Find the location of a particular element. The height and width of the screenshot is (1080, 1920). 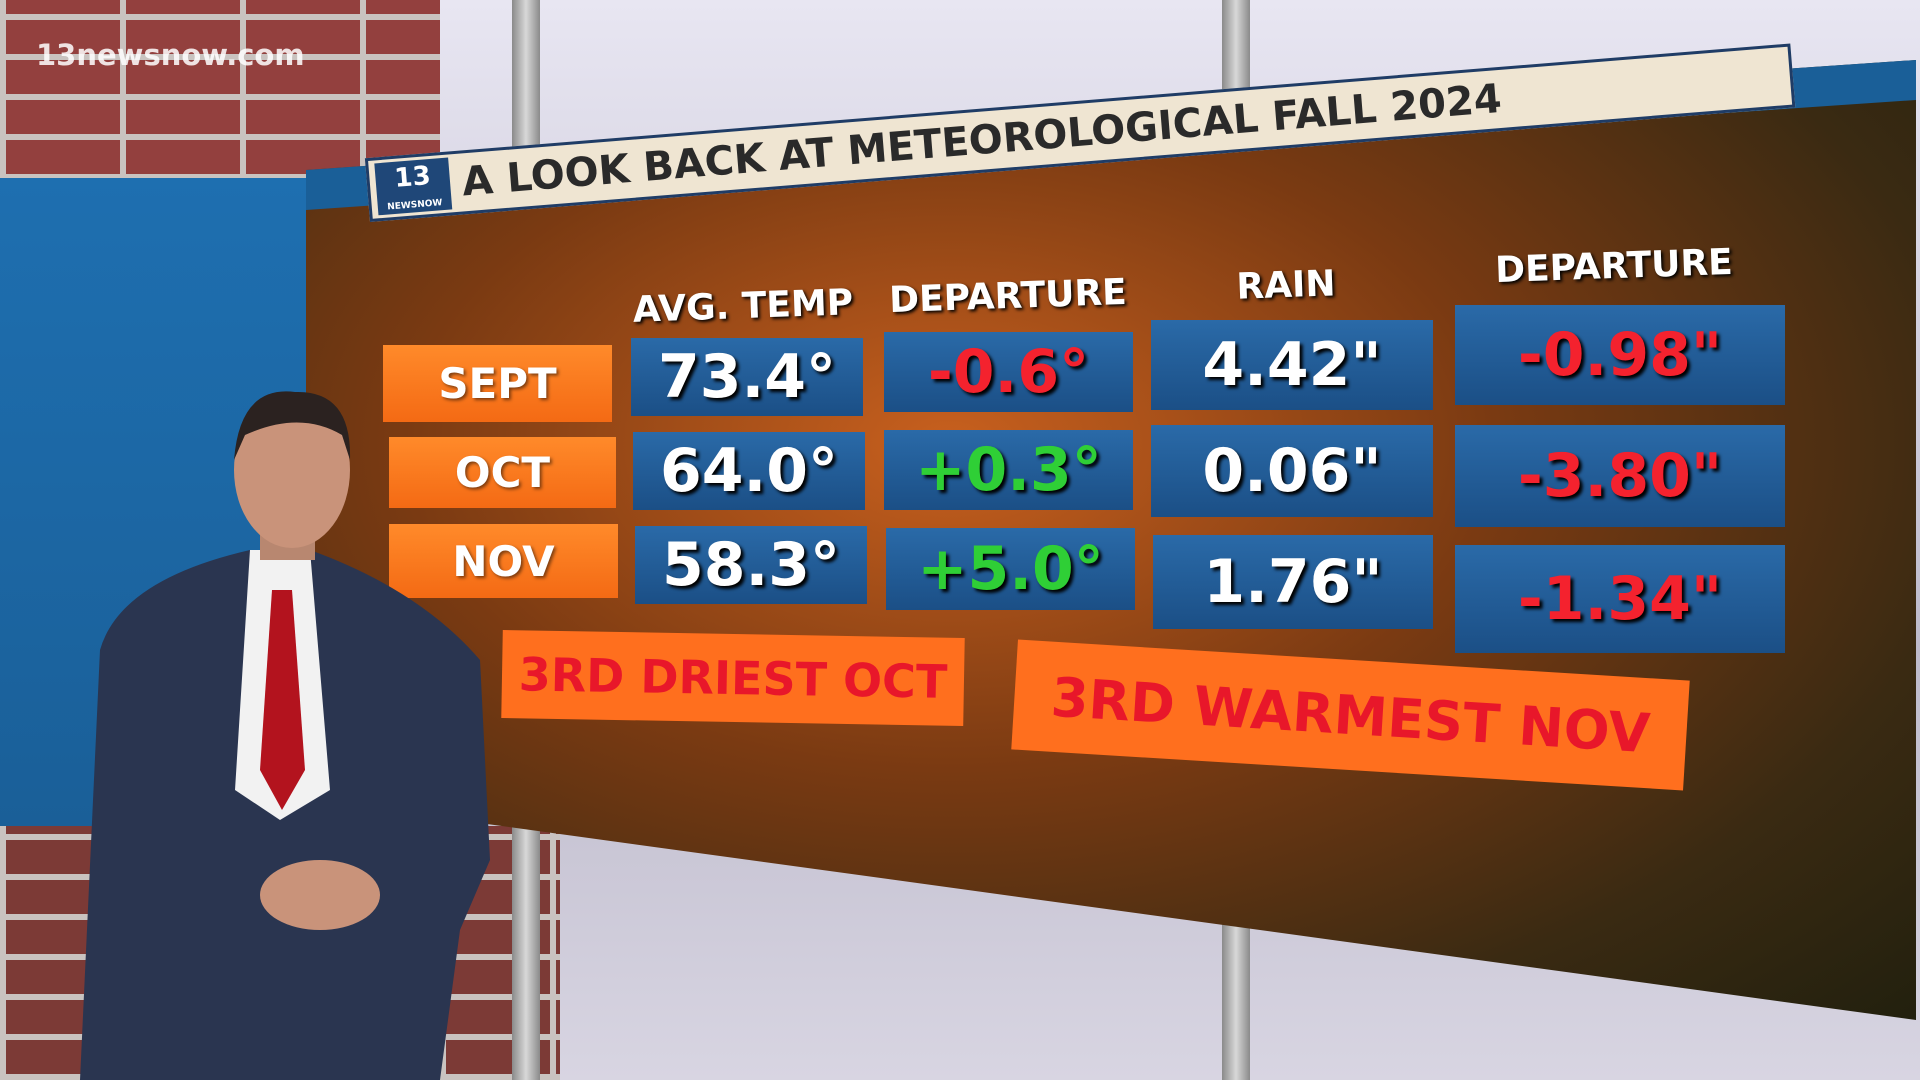

temp-departure-nov: +5.0° is located at coordinates (1010, 569).